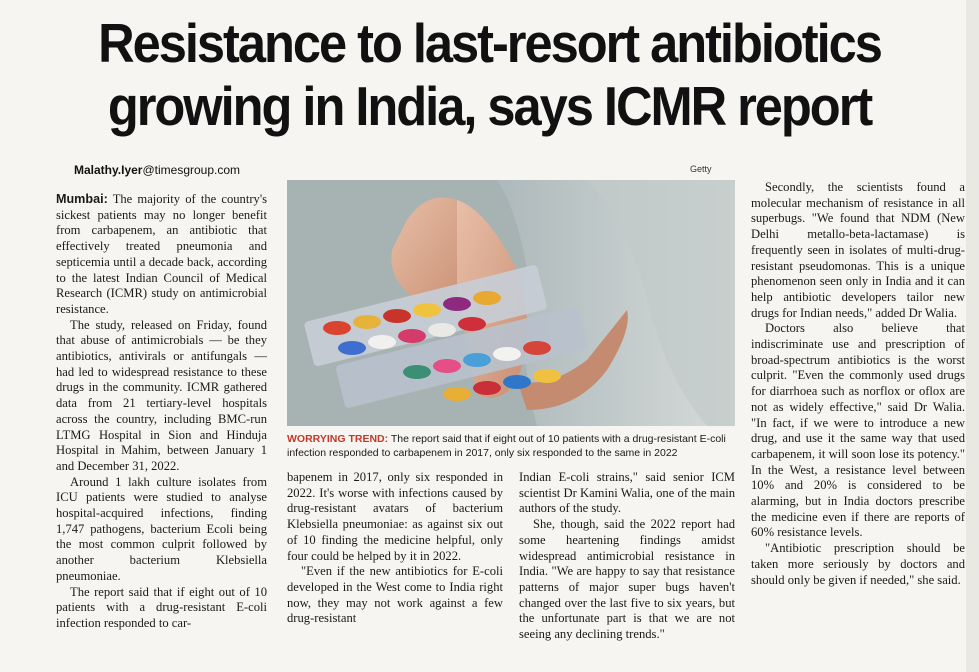  I want to click on headline-line-1: Resistance to last-resort antibiotics, so click(490, 43).